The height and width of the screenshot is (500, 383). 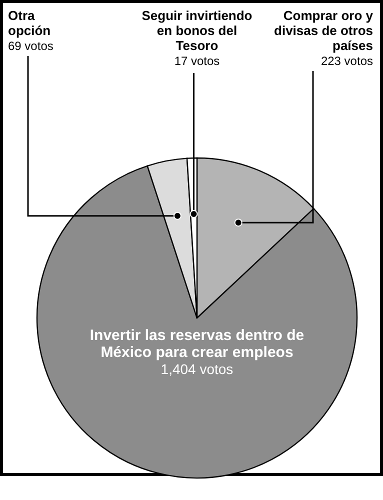 What do you see at coordinates (324, 30) in the screenshot?
I see `slice-label: Comprar oro y divisas de otros países` at bounding box center [324, 30].